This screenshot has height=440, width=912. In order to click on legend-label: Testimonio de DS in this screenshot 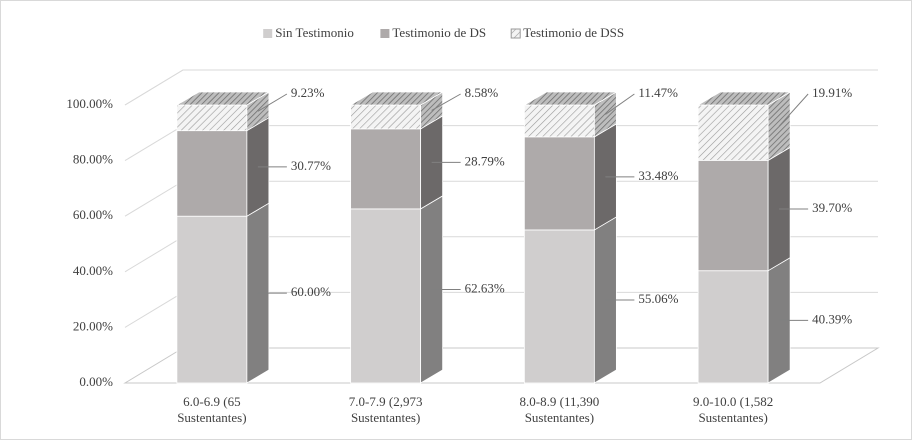, I will do `click(439, 32)`.